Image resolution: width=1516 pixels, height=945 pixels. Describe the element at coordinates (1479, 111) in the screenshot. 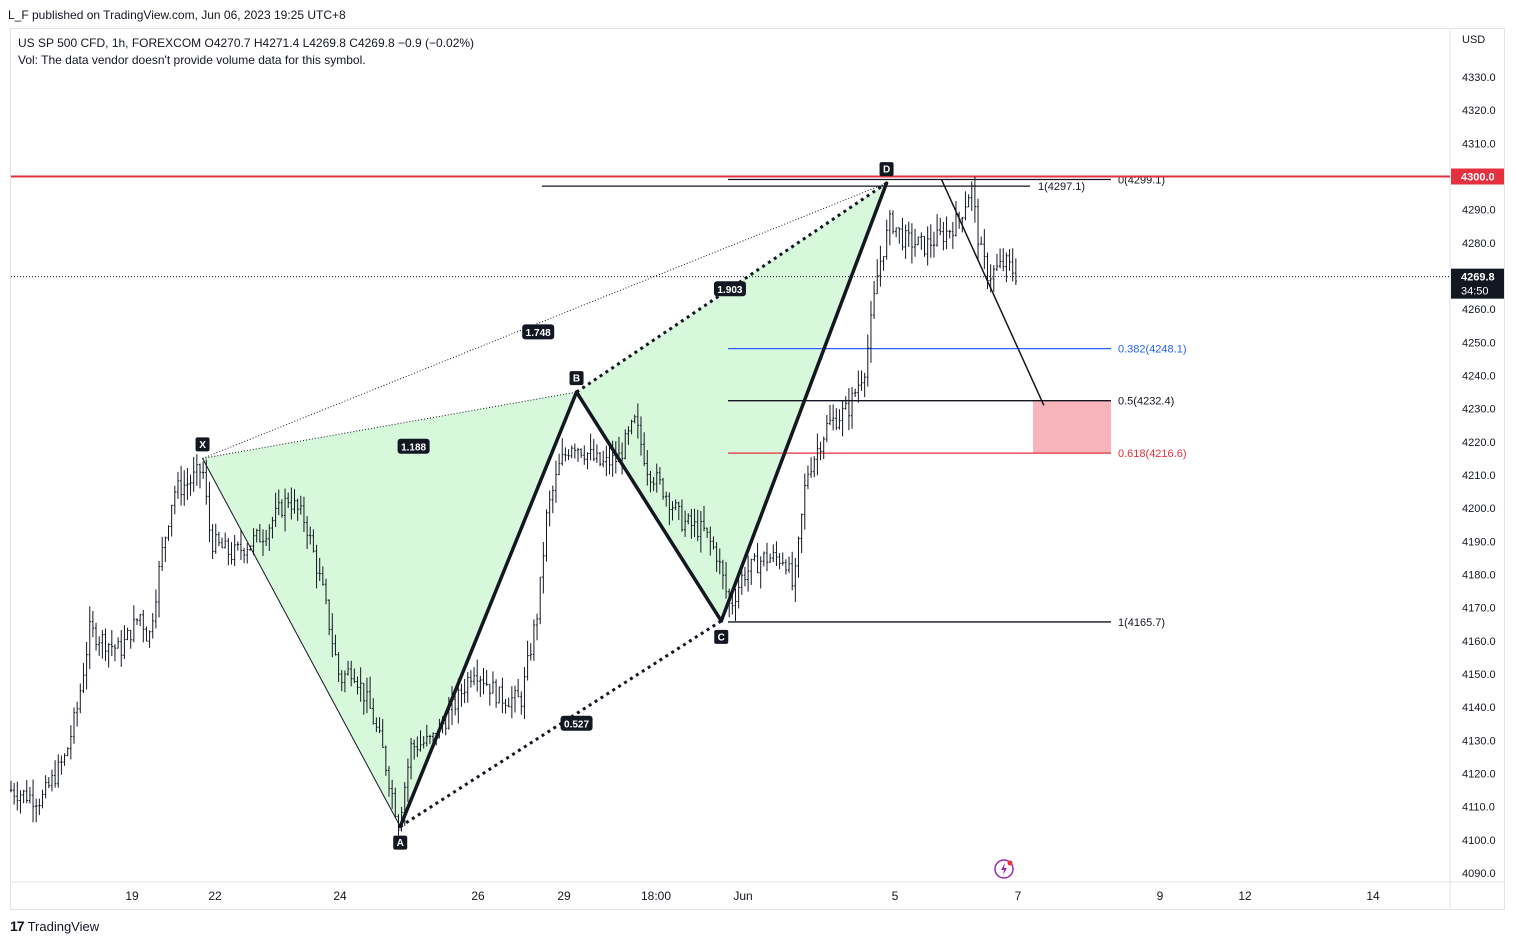

I see `price-tick-label: 4320.0` at that location.